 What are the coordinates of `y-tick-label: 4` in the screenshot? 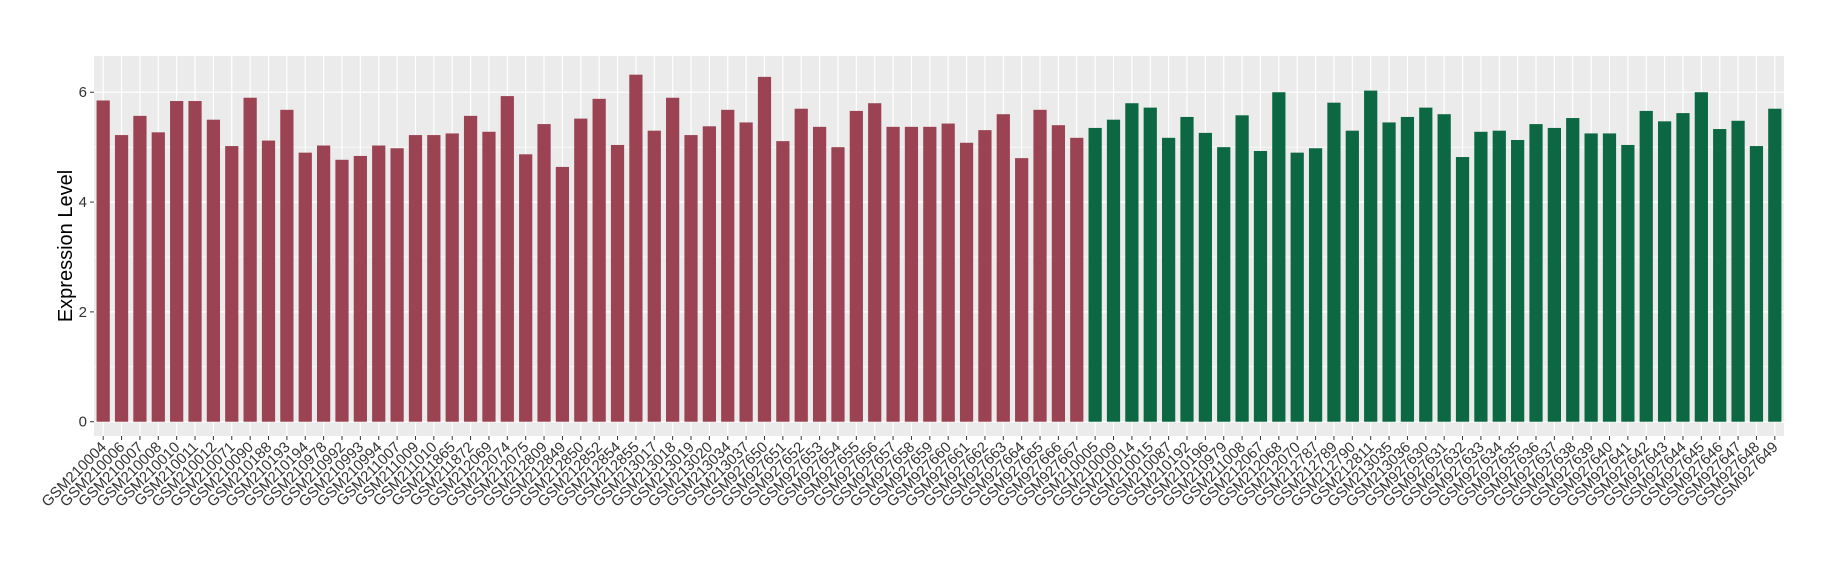 It's located at (83, 202).